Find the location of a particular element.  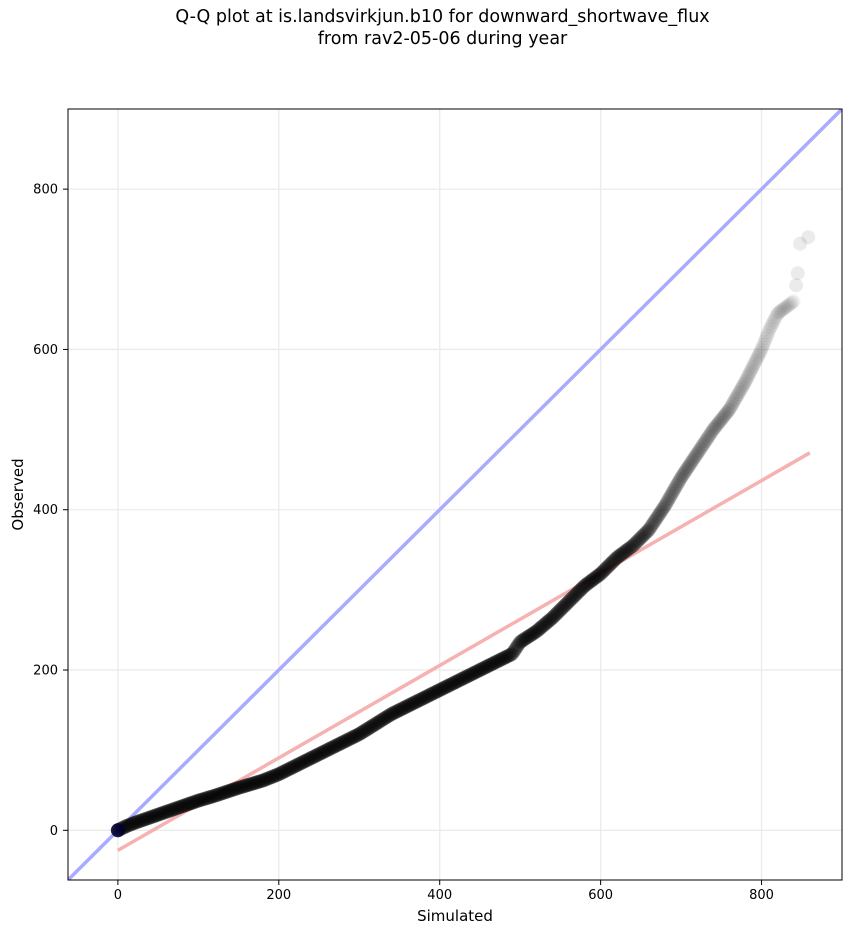

y-tick-label: 800 is located at coordinates (45, 190).